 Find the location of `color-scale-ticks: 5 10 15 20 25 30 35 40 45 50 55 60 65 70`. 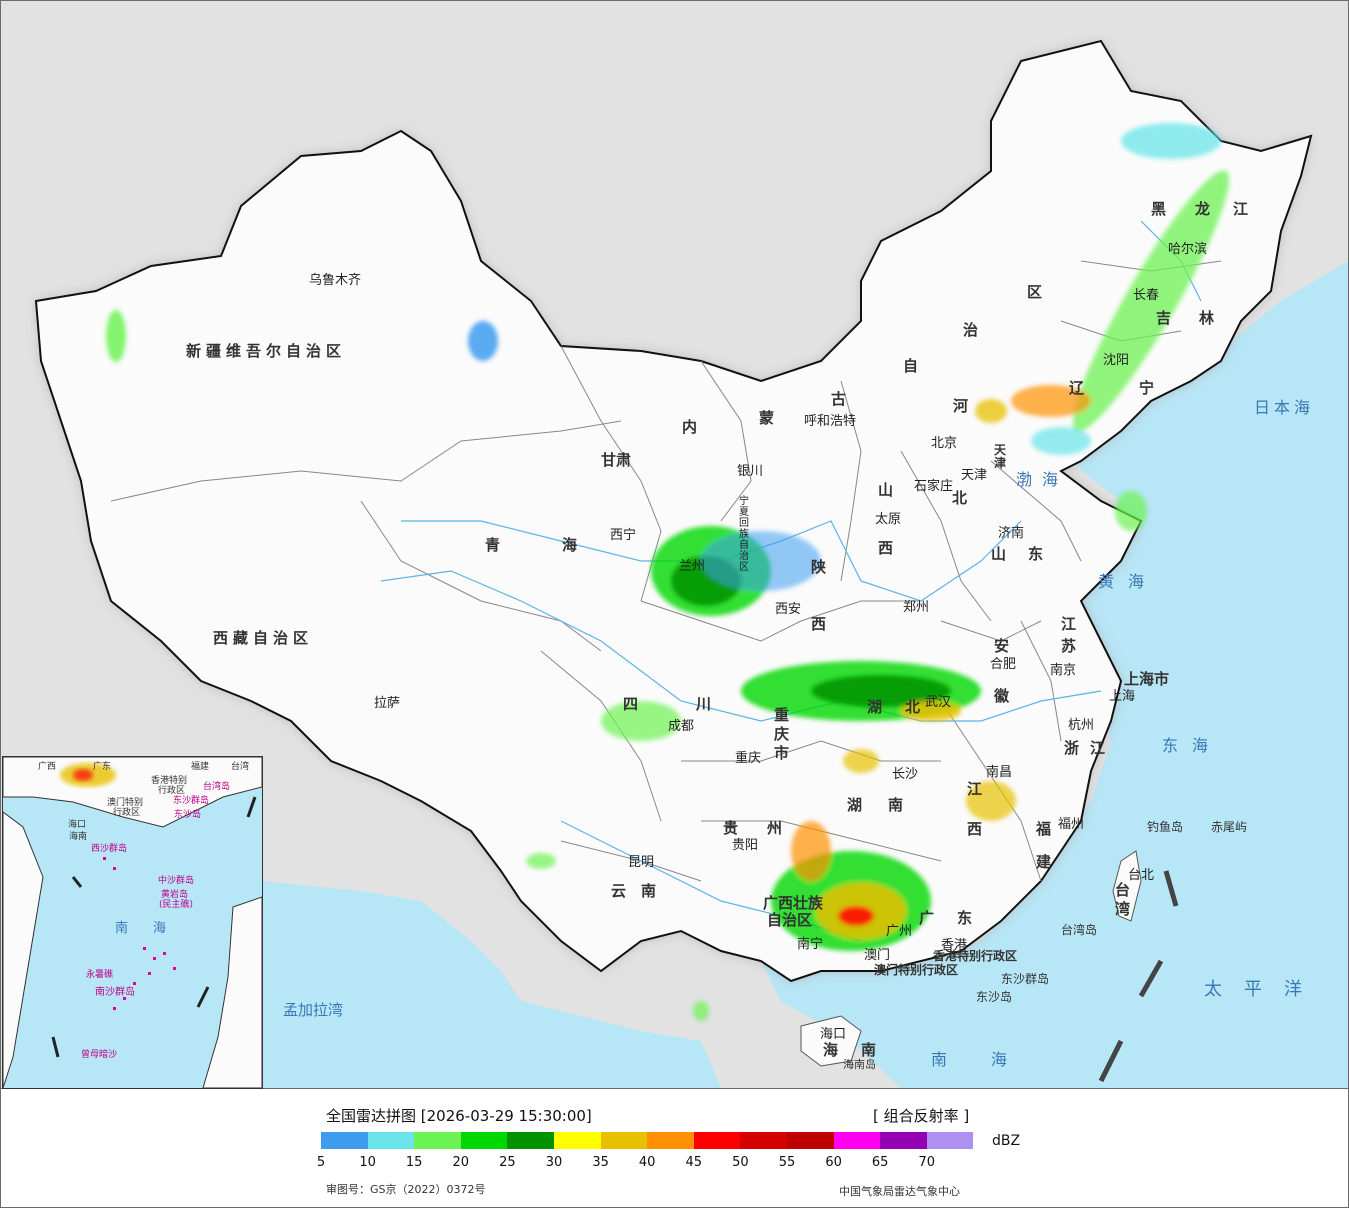

color-scale-ticks: 5 10 15 20 25 30 35 40 45 50 55 60 65 70 is located at coordinates (649, 1164).